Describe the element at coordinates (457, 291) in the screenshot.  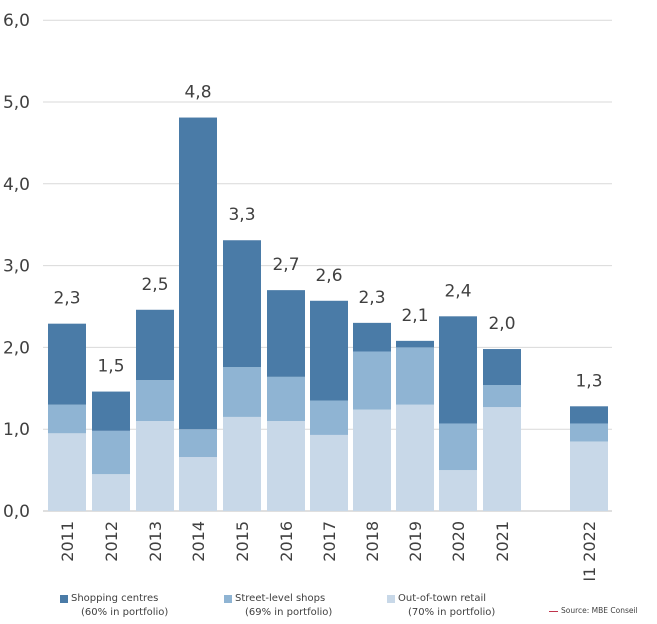
I see `data-label-total: 2,4` at that location.